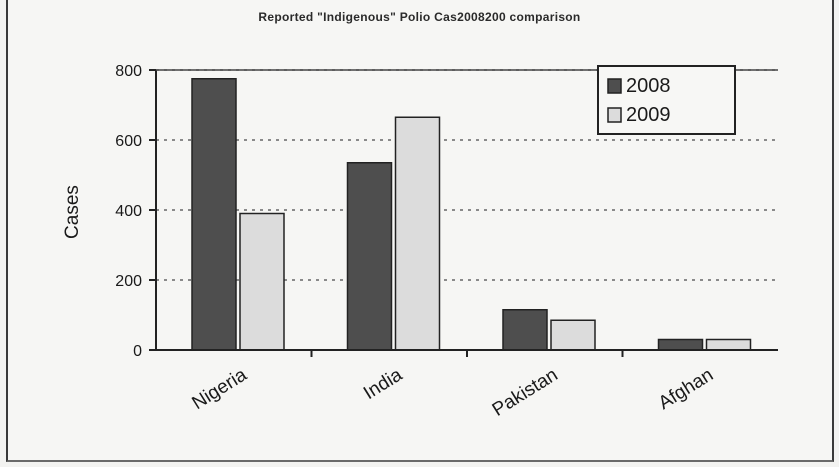 Image resolution: width=839 pixels, height=467 pixels. What do you see at coordinates (262, 281) in the screenshot?
I see `bar-2009-nigeria` at bounding box center [262, 281].